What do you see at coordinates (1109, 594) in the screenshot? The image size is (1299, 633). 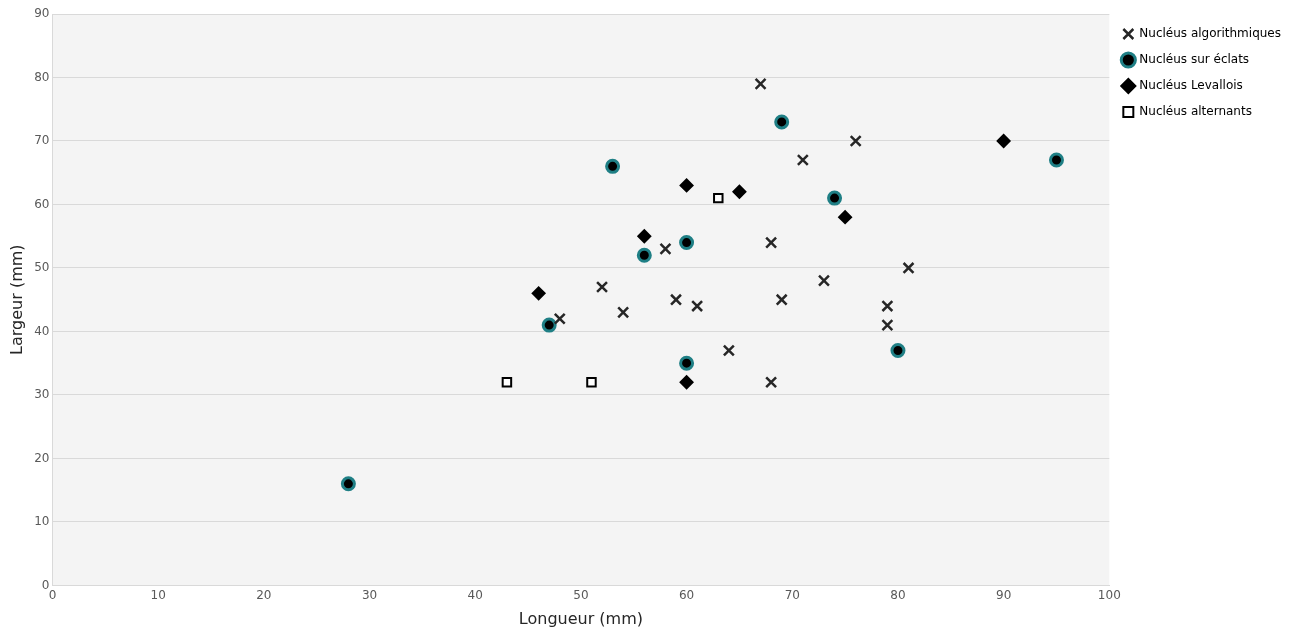 I see `x-tick-label: 100` at bounding box center [1109, 594].